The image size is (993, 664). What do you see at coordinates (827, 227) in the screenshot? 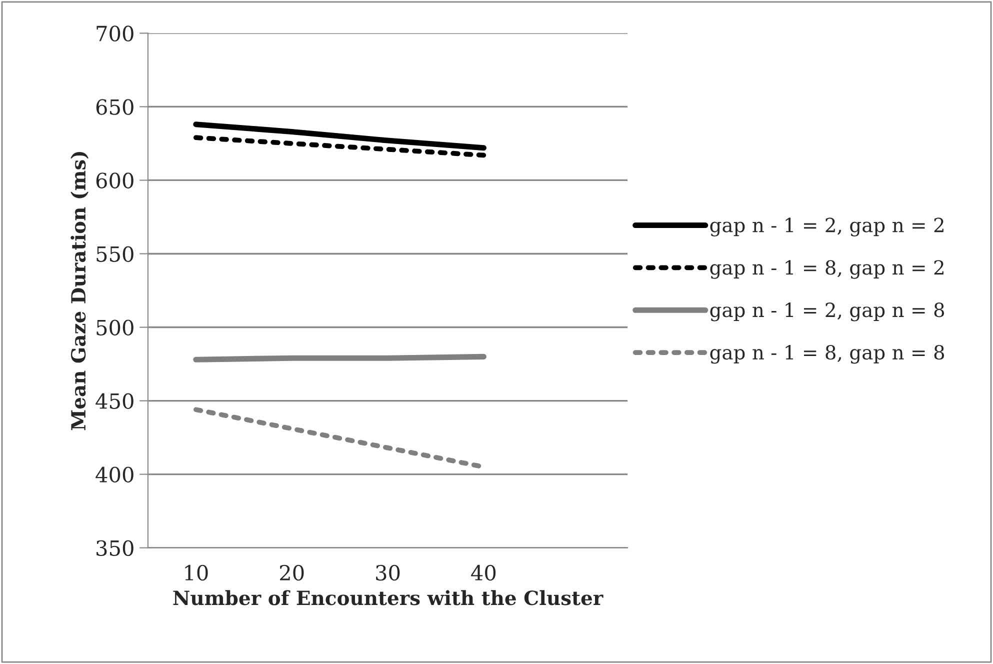
I see `legend-label: gap n - 1 = 2, gap n = 2` at bounding box center [827, 227].